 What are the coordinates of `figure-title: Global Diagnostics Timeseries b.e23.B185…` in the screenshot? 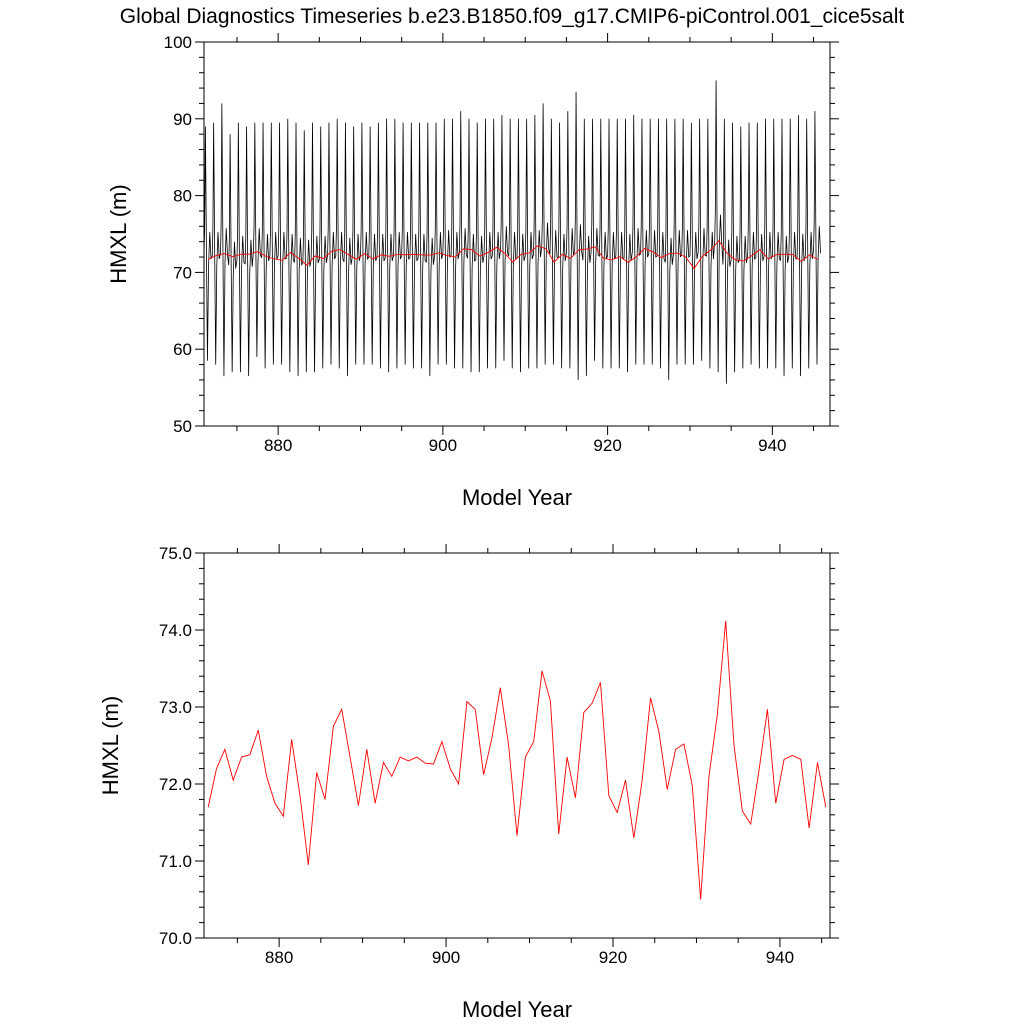 It's located at (512, 16).